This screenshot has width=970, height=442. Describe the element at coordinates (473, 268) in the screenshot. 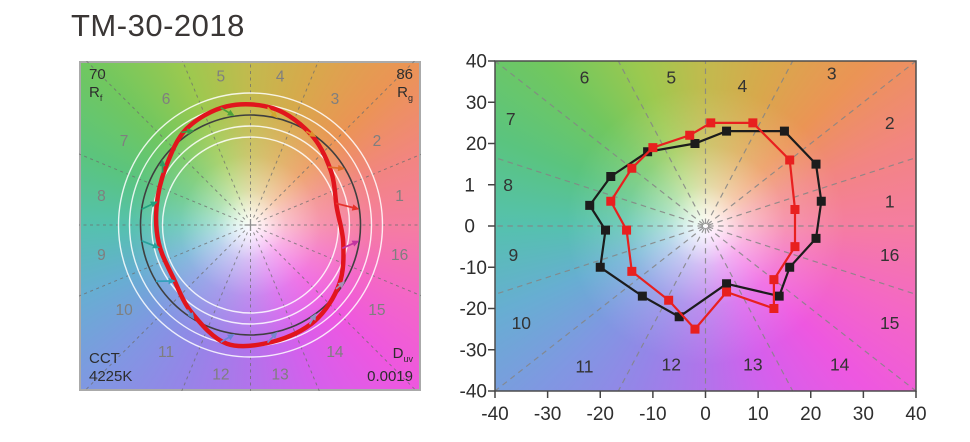

I see `y-tick-label: -10` at that location.